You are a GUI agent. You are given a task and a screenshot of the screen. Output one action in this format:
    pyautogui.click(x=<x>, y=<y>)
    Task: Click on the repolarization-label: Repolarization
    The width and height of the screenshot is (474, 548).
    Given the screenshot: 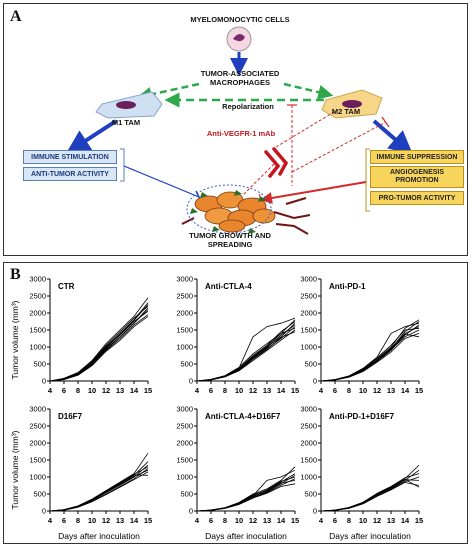 What is the action you would take?
    pyautogui.click(x=248, y=106)
    